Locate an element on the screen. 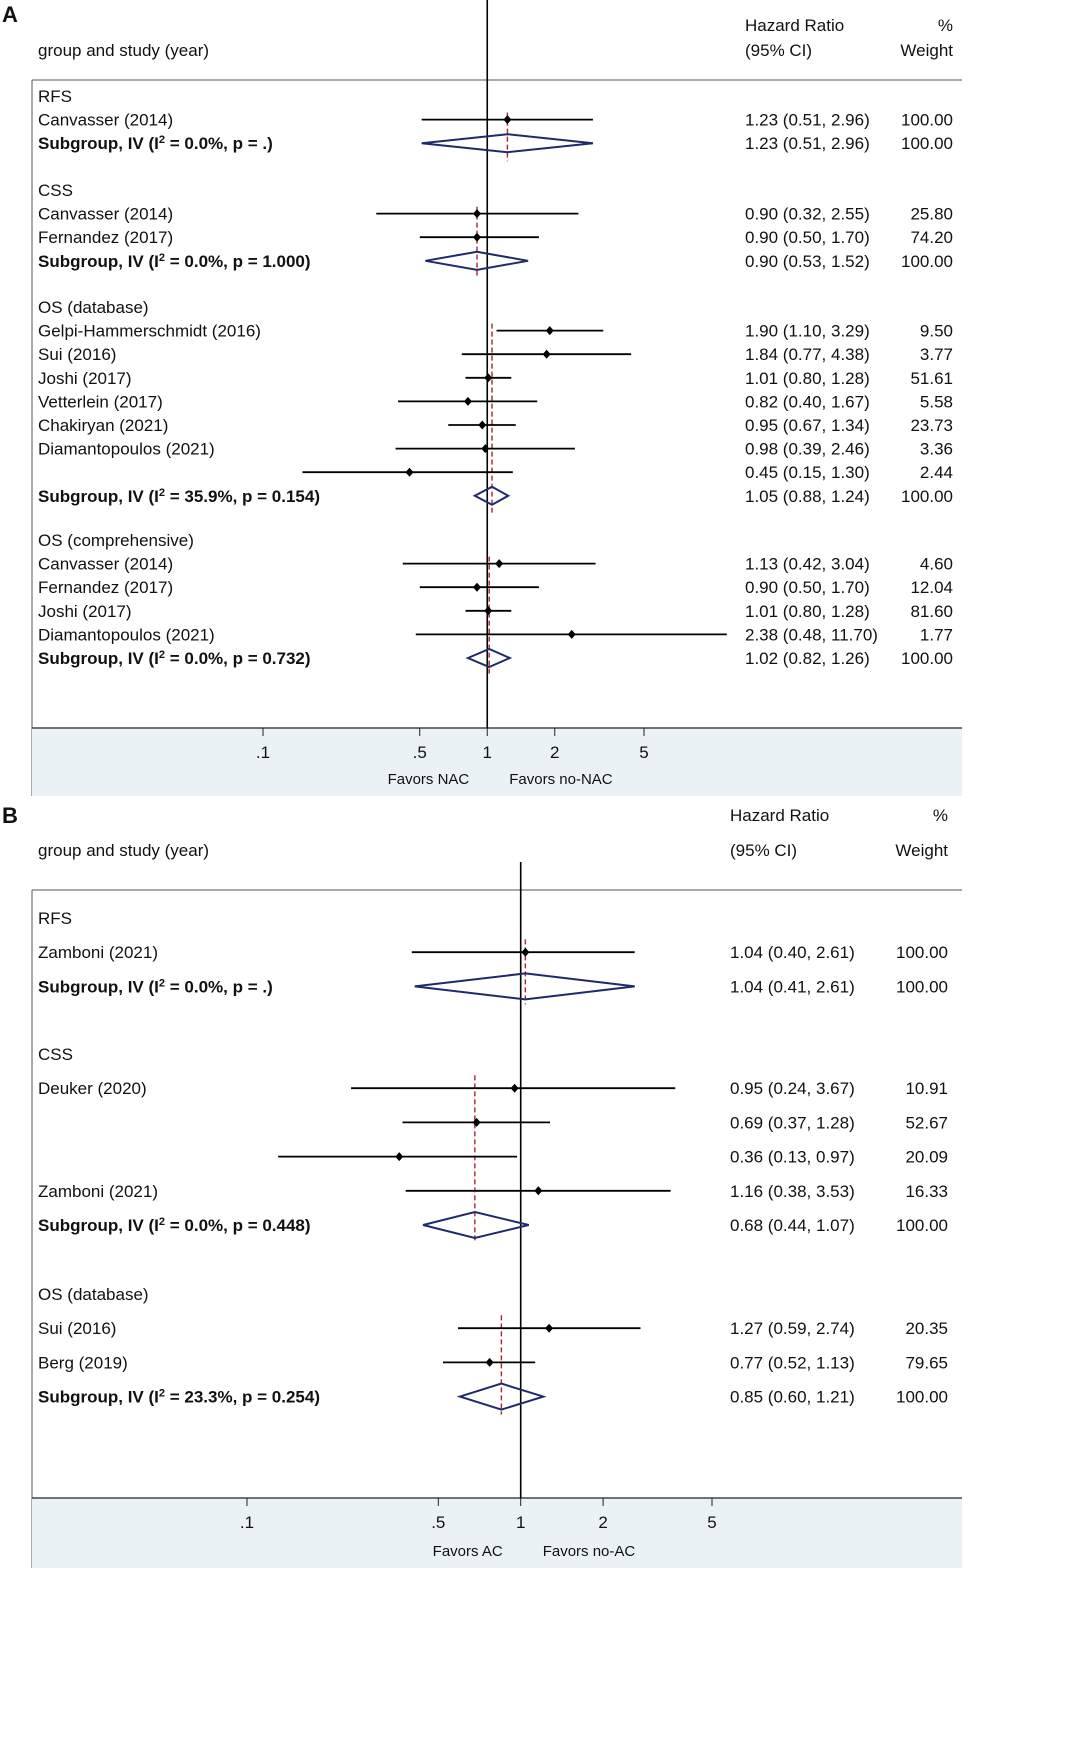 The image size is (1069, 1745). panel-b-subgroup-label: Subgroup, IV (I2 = 0.0%, p = 0.448) is located at coordinates (174, 1225).